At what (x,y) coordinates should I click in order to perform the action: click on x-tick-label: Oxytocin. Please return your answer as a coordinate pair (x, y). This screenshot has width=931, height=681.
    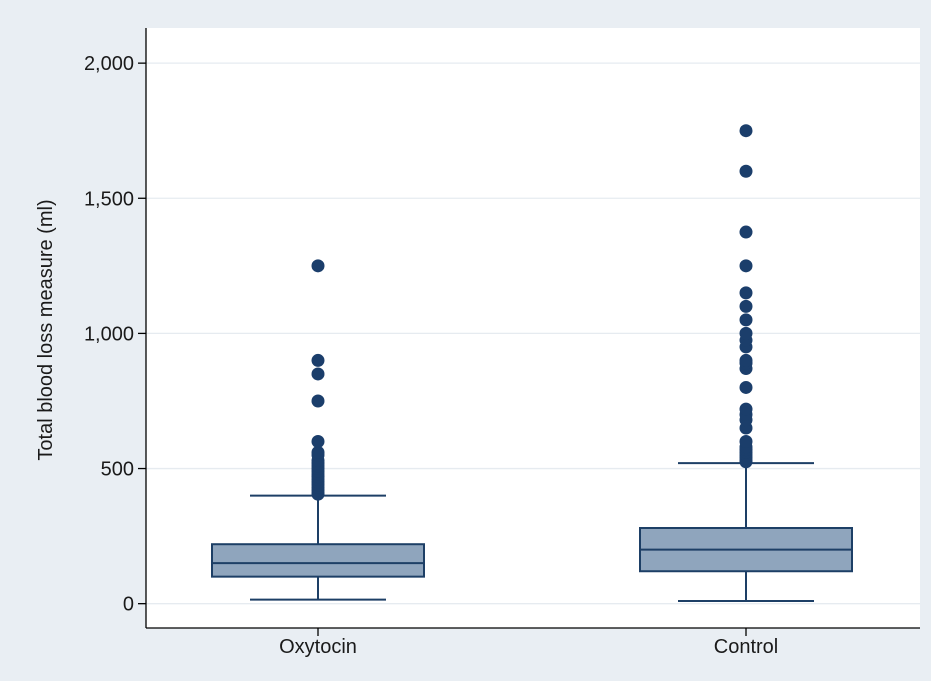
    Looking at the image, I should click on (318, 647).